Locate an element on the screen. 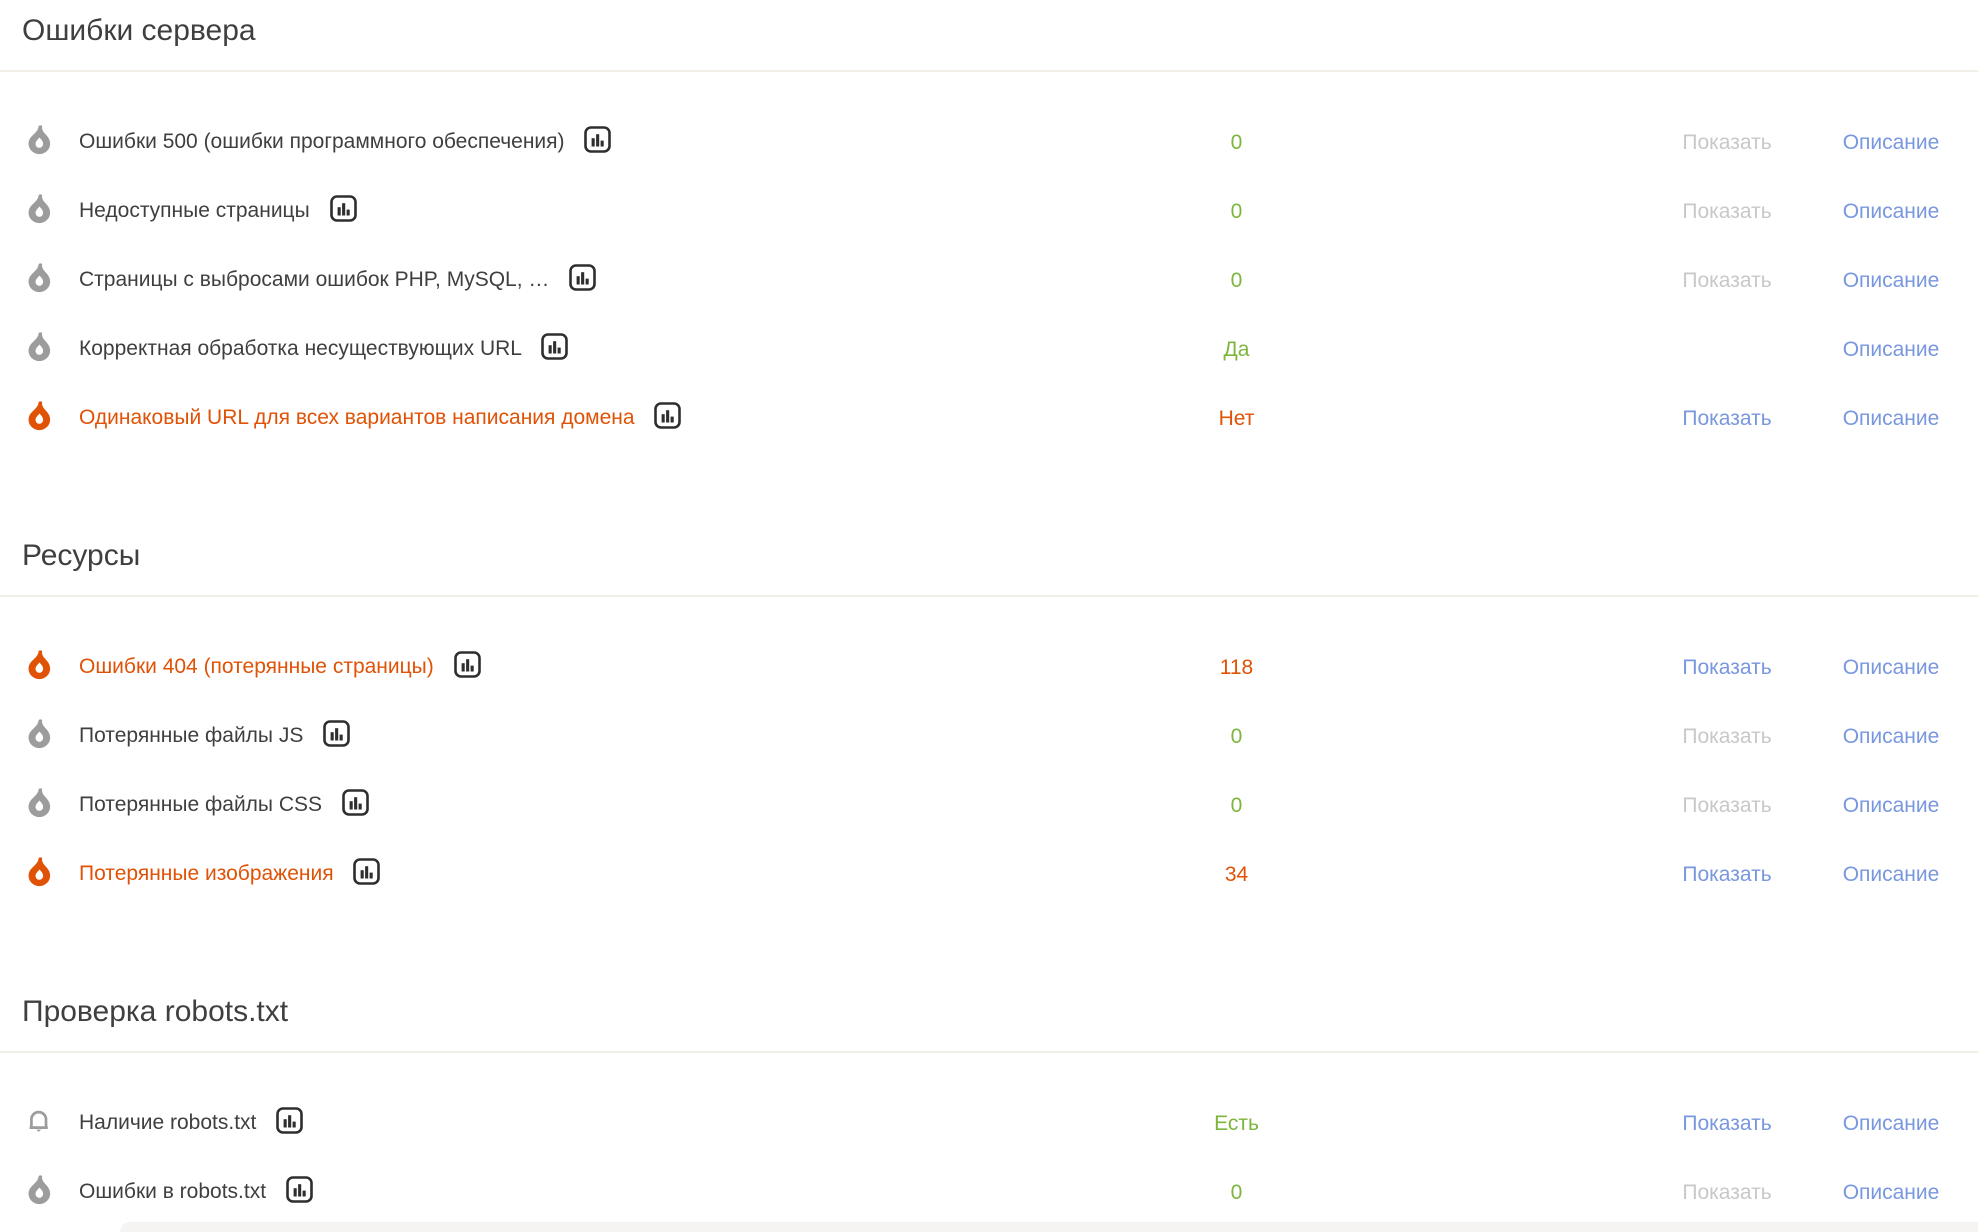 The width and height of the screenshot is (1978, 1232). row-label: Потерянные файлы JS is located at coordinates (191, 735).